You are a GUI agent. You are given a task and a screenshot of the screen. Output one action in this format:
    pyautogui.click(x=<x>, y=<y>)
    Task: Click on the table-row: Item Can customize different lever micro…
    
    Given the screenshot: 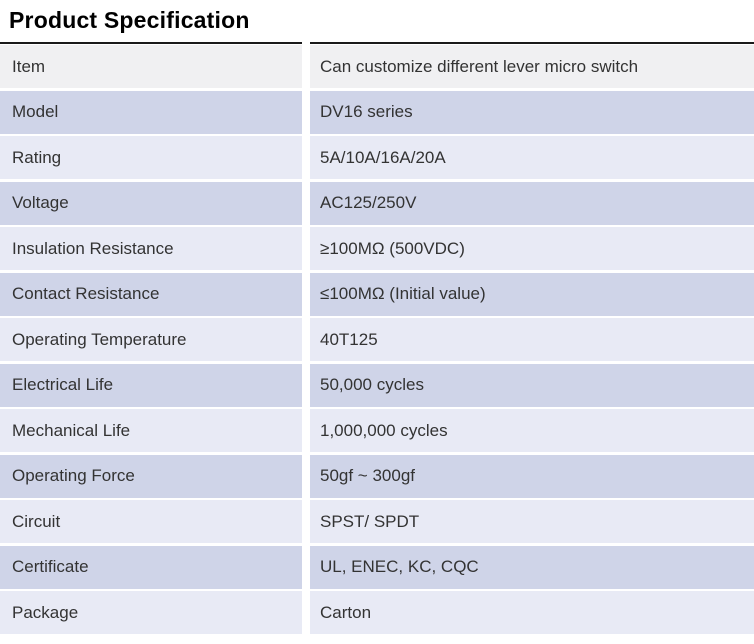 What is the action you would take?
    pyautogui.click(x=377, y=66)
    